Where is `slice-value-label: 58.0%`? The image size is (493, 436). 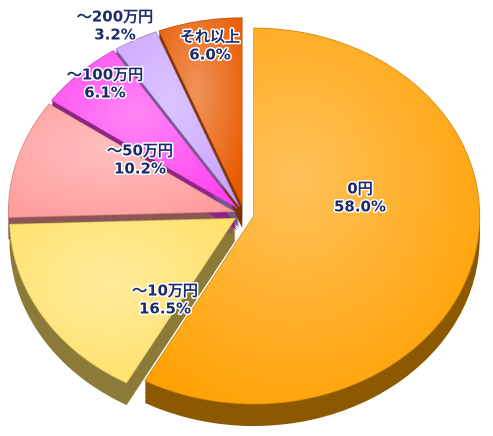
slice-value-label: 58.0% is located at coordinates (360, 207).